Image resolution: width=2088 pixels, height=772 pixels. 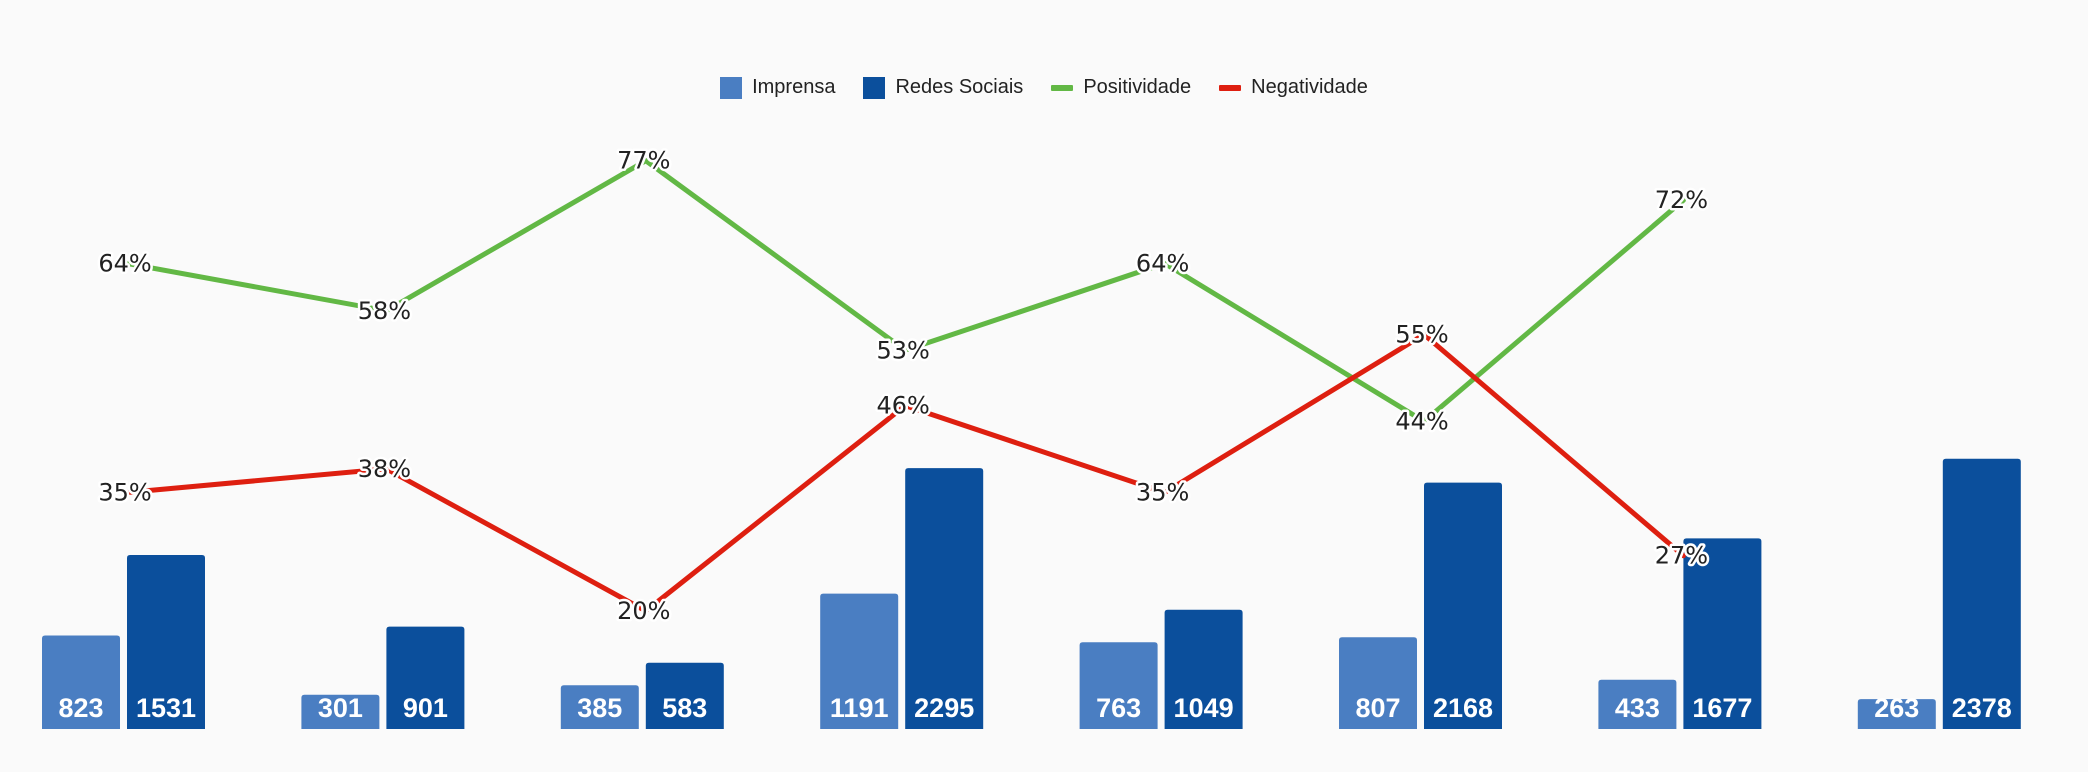 What do you see at coordinates (959, 87) in the screenshot?
I see `legend-label: Redes Sociais` at bounding box center [959, 87].